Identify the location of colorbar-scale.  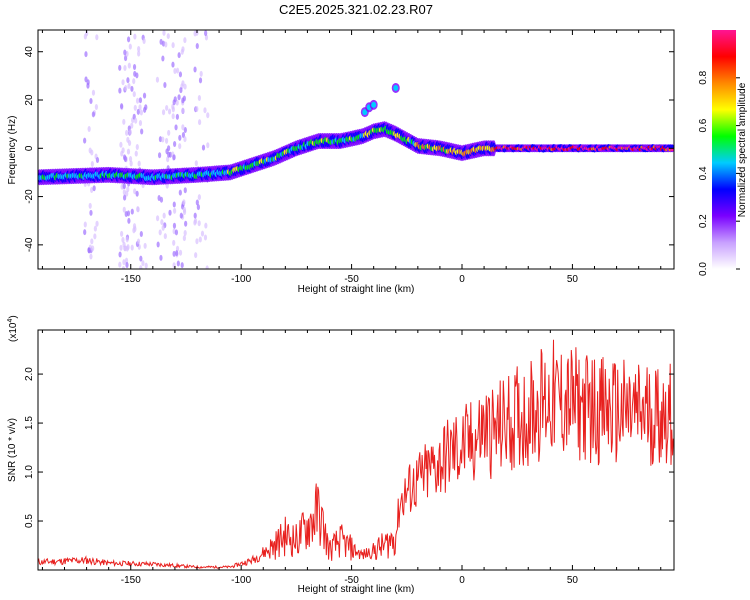
(724, 149).